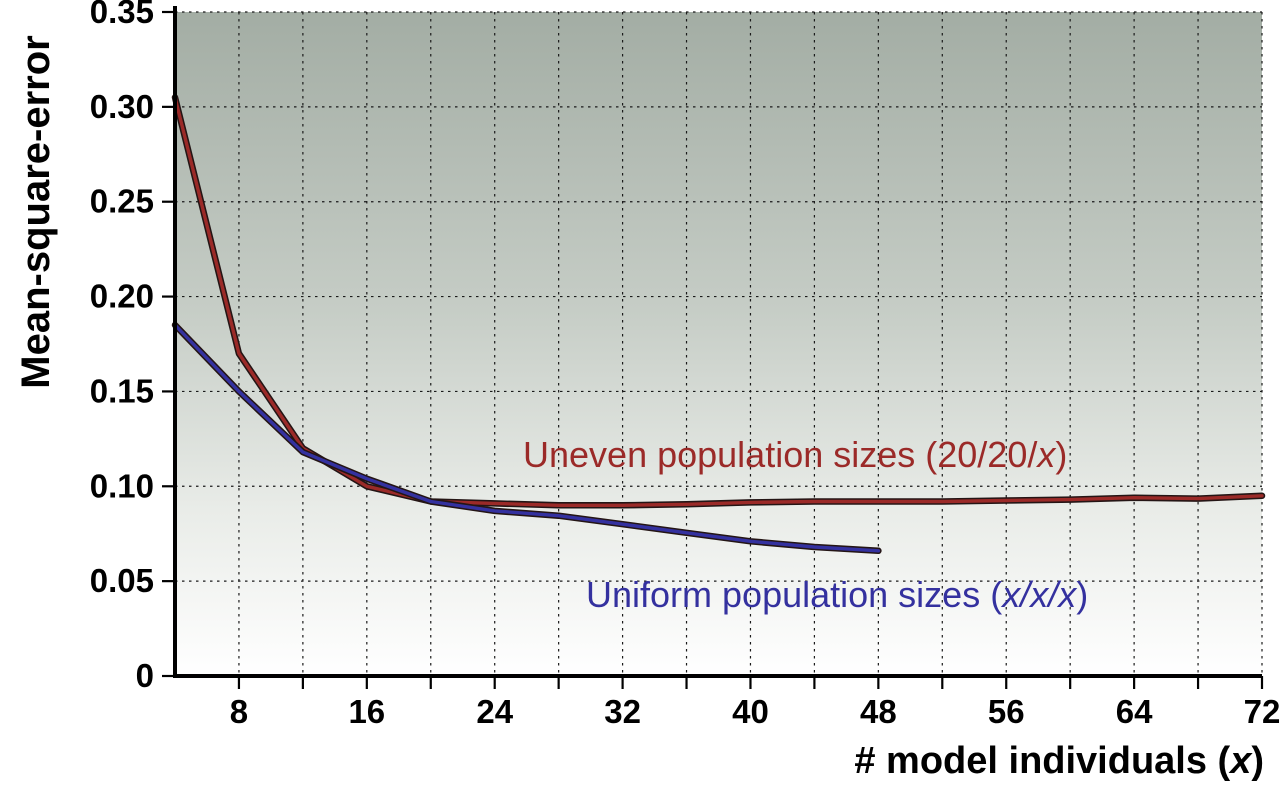 The height and width of the screenshot is (793, 1280). Describe the element at coordinates (878, 711) in the screenshot. I see `x-tick-label: 48` at that location.